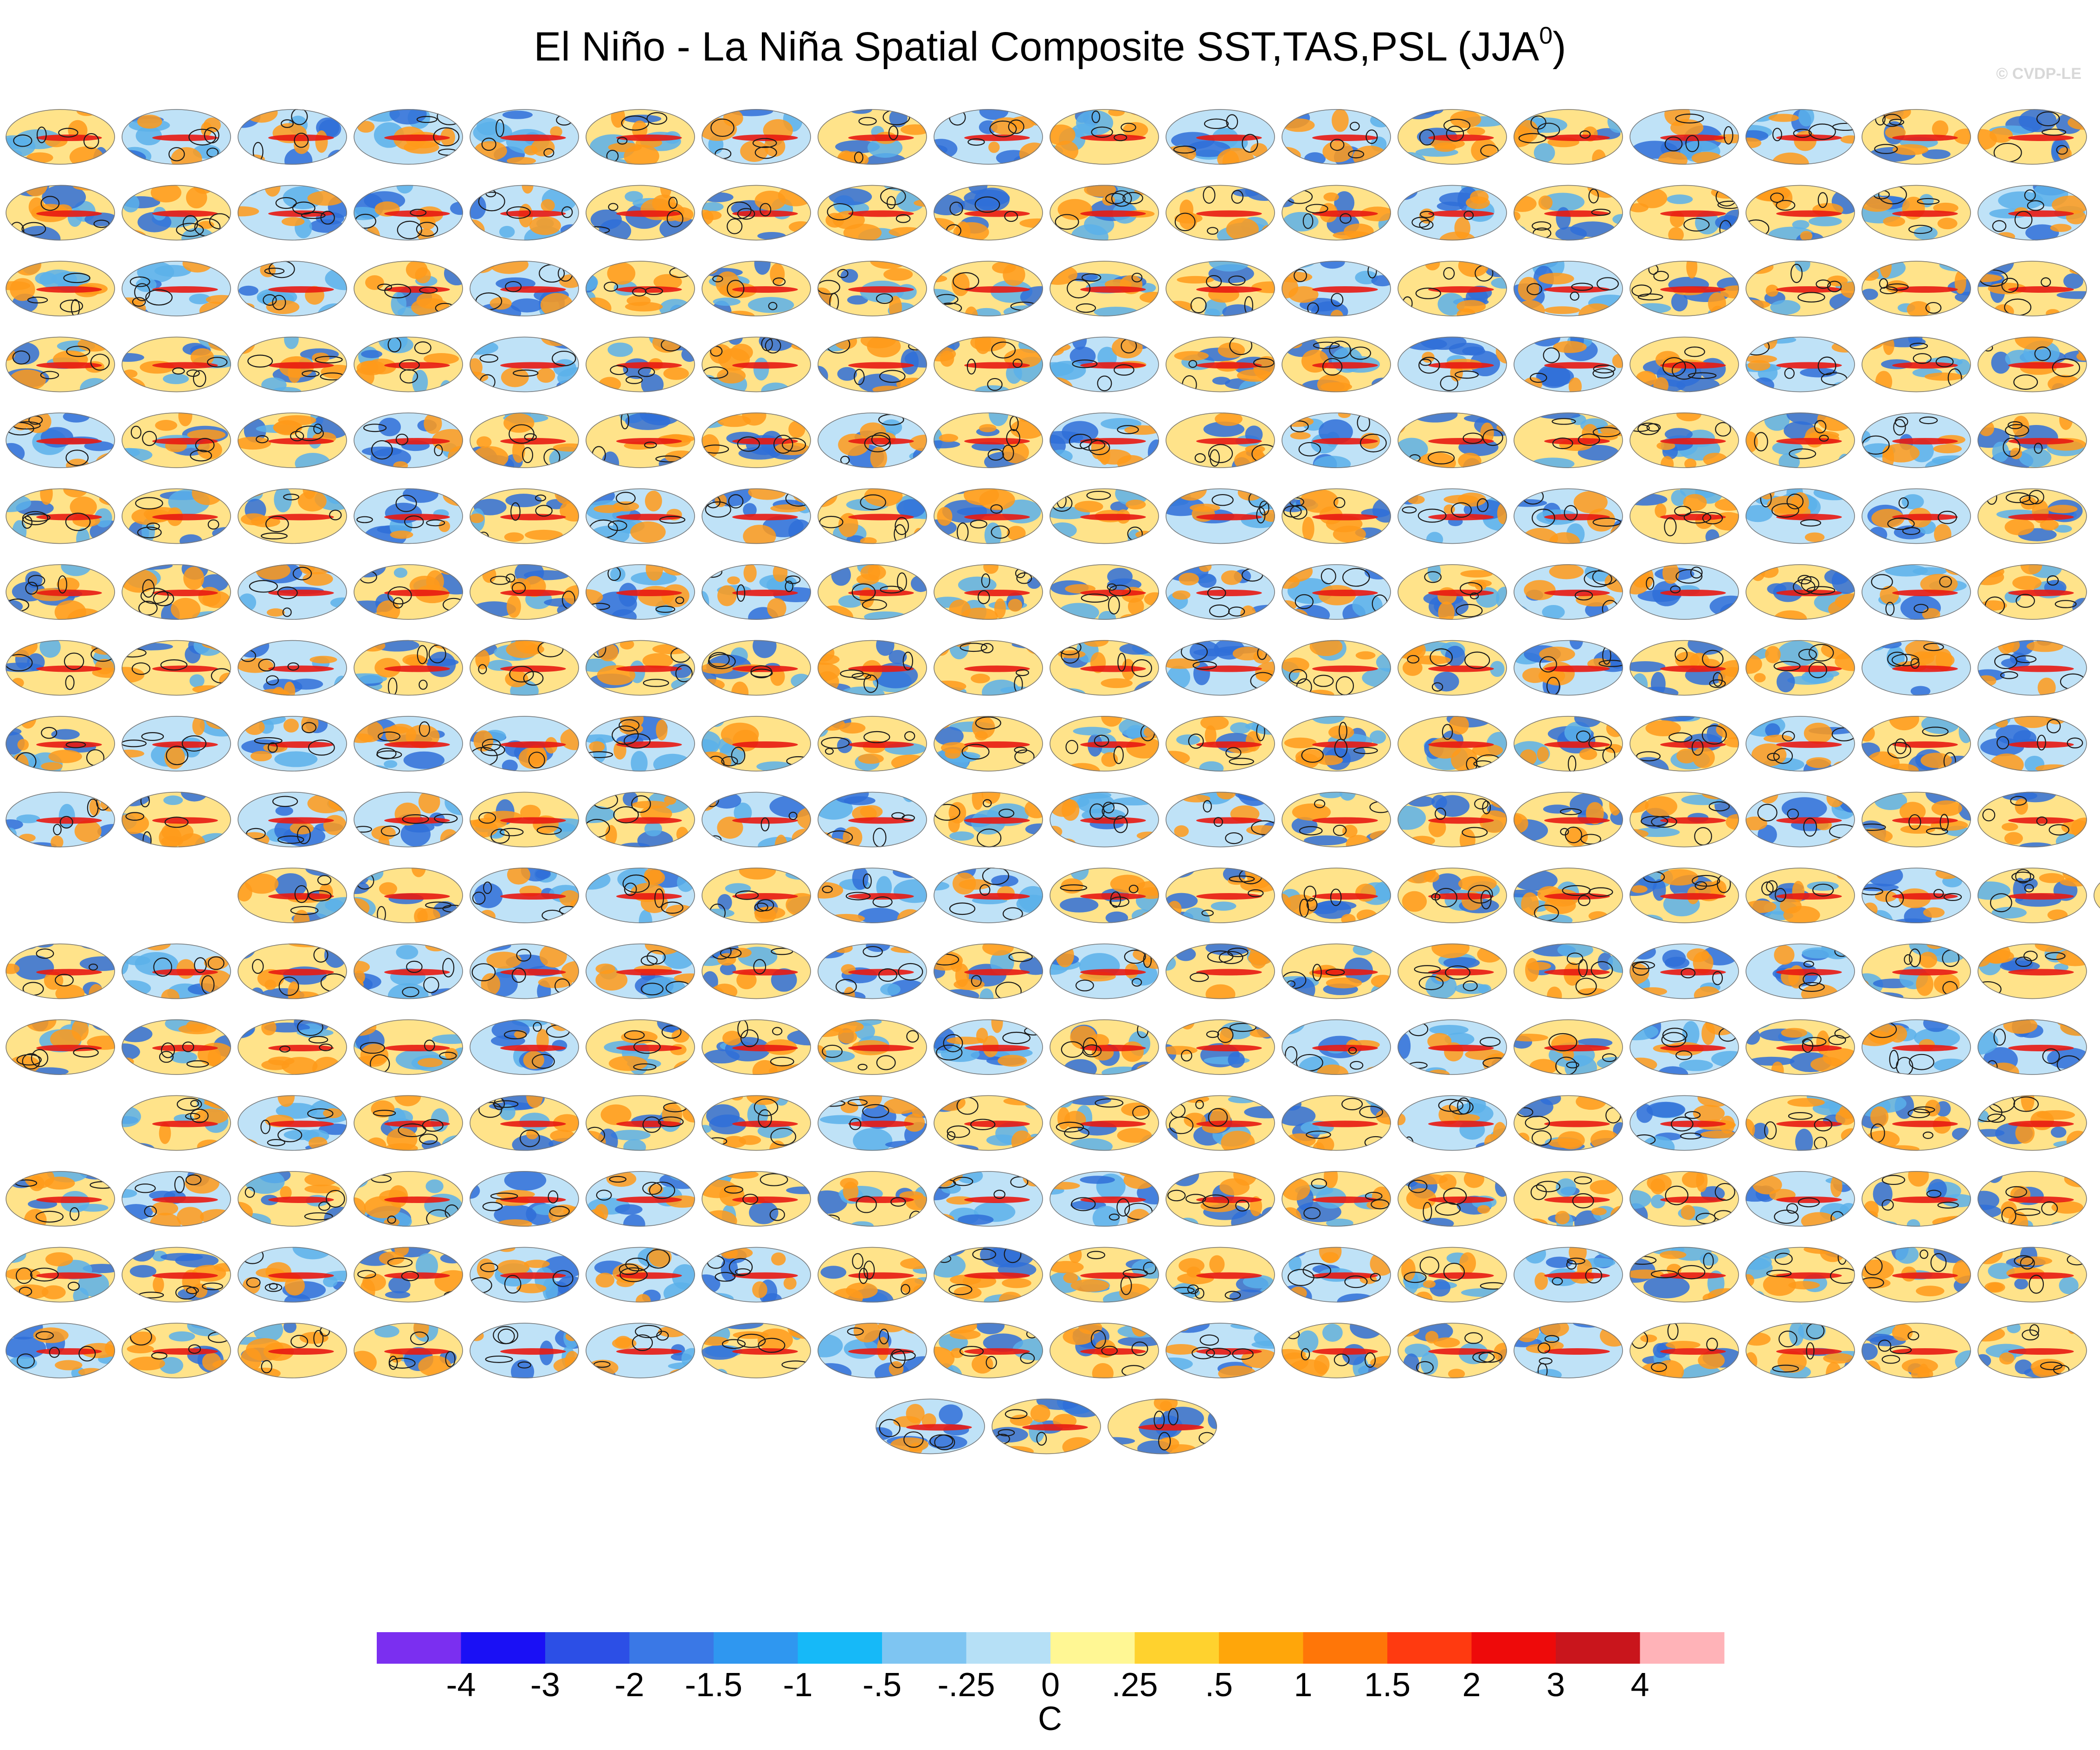  What do you see at coordinates (545, 1685) in the screenshot?
I see `colorbar-tick-label: -3` at bounding box center [545, 1685].